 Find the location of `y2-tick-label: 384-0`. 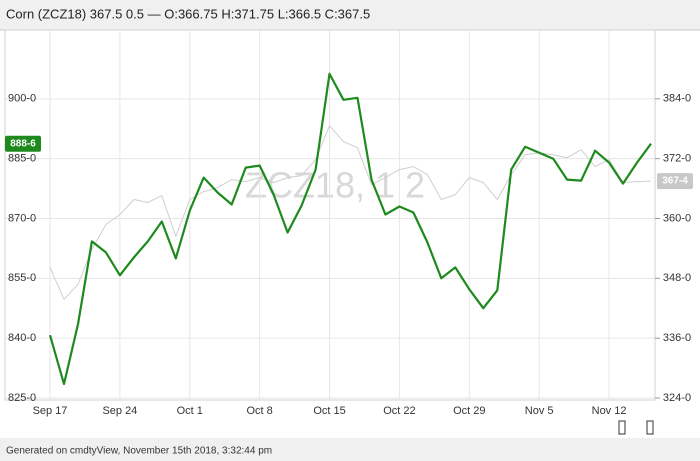

y2-tick-label: 384-0 is located at coordinates (677, 99).